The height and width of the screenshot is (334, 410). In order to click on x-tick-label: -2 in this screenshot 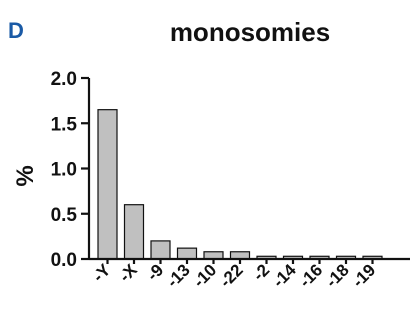, I will do `click(261, 272)`.